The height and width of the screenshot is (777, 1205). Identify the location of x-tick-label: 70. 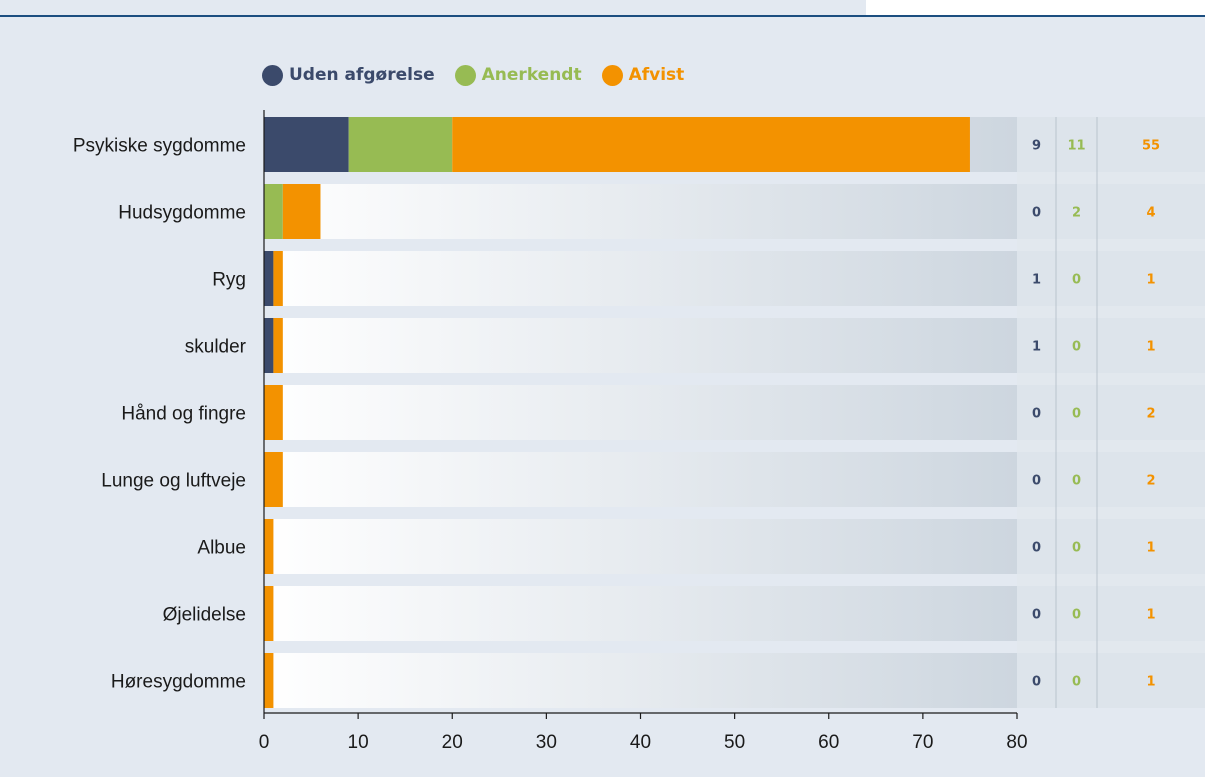
(922, 742).